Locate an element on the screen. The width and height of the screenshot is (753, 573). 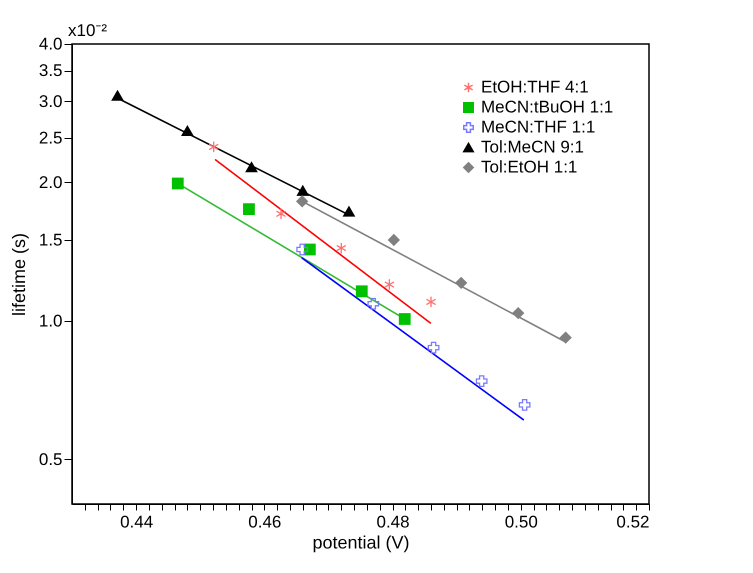
x-tick-label: 0.44 is located at coordinates (137, 522).